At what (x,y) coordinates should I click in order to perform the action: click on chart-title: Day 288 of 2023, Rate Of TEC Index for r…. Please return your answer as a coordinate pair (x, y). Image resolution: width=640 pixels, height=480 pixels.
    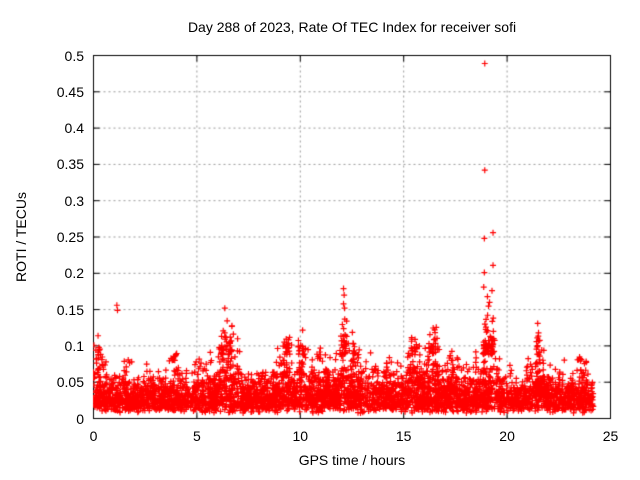
    Looking at the image, I should click on (352, 27).